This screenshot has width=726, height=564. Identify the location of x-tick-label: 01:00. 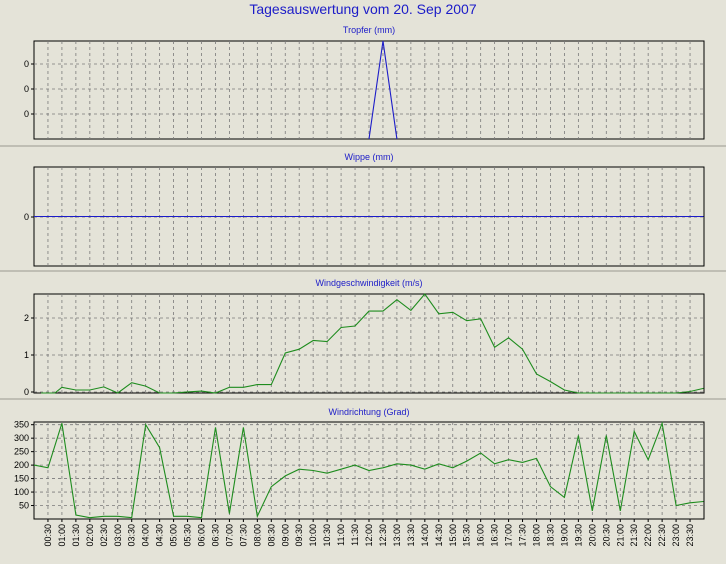
(62, 535).